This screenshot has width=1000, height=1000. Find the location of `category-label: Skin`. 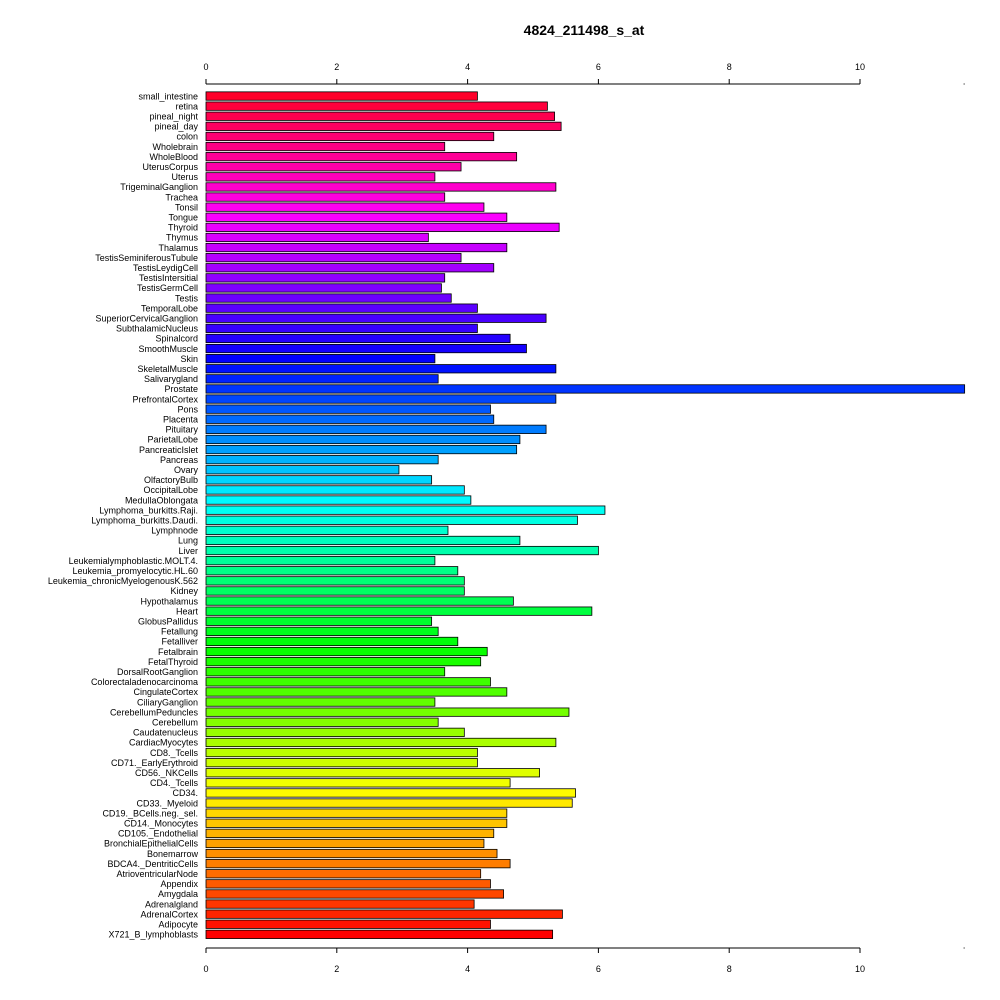

category-label: Skin is located at coordinates (189, 359).